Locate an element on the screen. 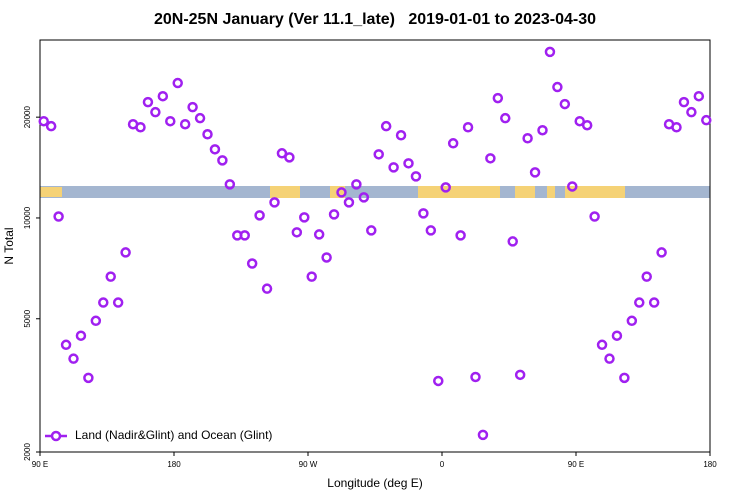  legend-marker is located at coordinates (56, 436).